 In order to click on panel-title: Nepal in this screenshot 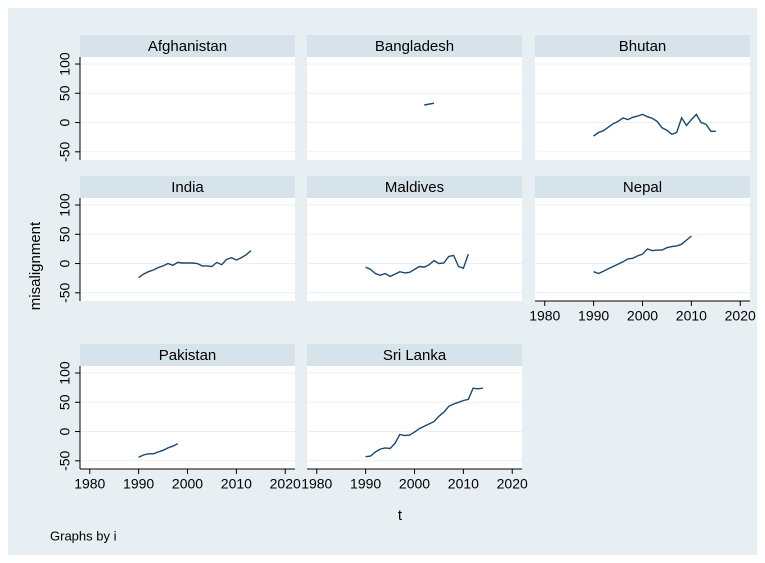, I will do `click(642, 187)`.